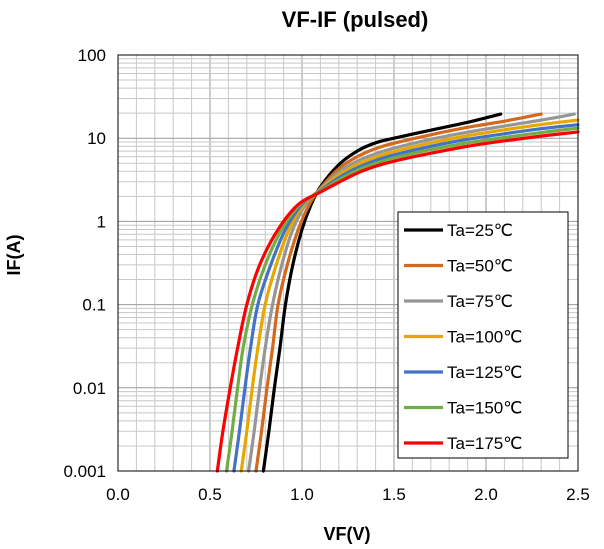  I want to click on x-tick-label: 0.0, so click(118, 494).